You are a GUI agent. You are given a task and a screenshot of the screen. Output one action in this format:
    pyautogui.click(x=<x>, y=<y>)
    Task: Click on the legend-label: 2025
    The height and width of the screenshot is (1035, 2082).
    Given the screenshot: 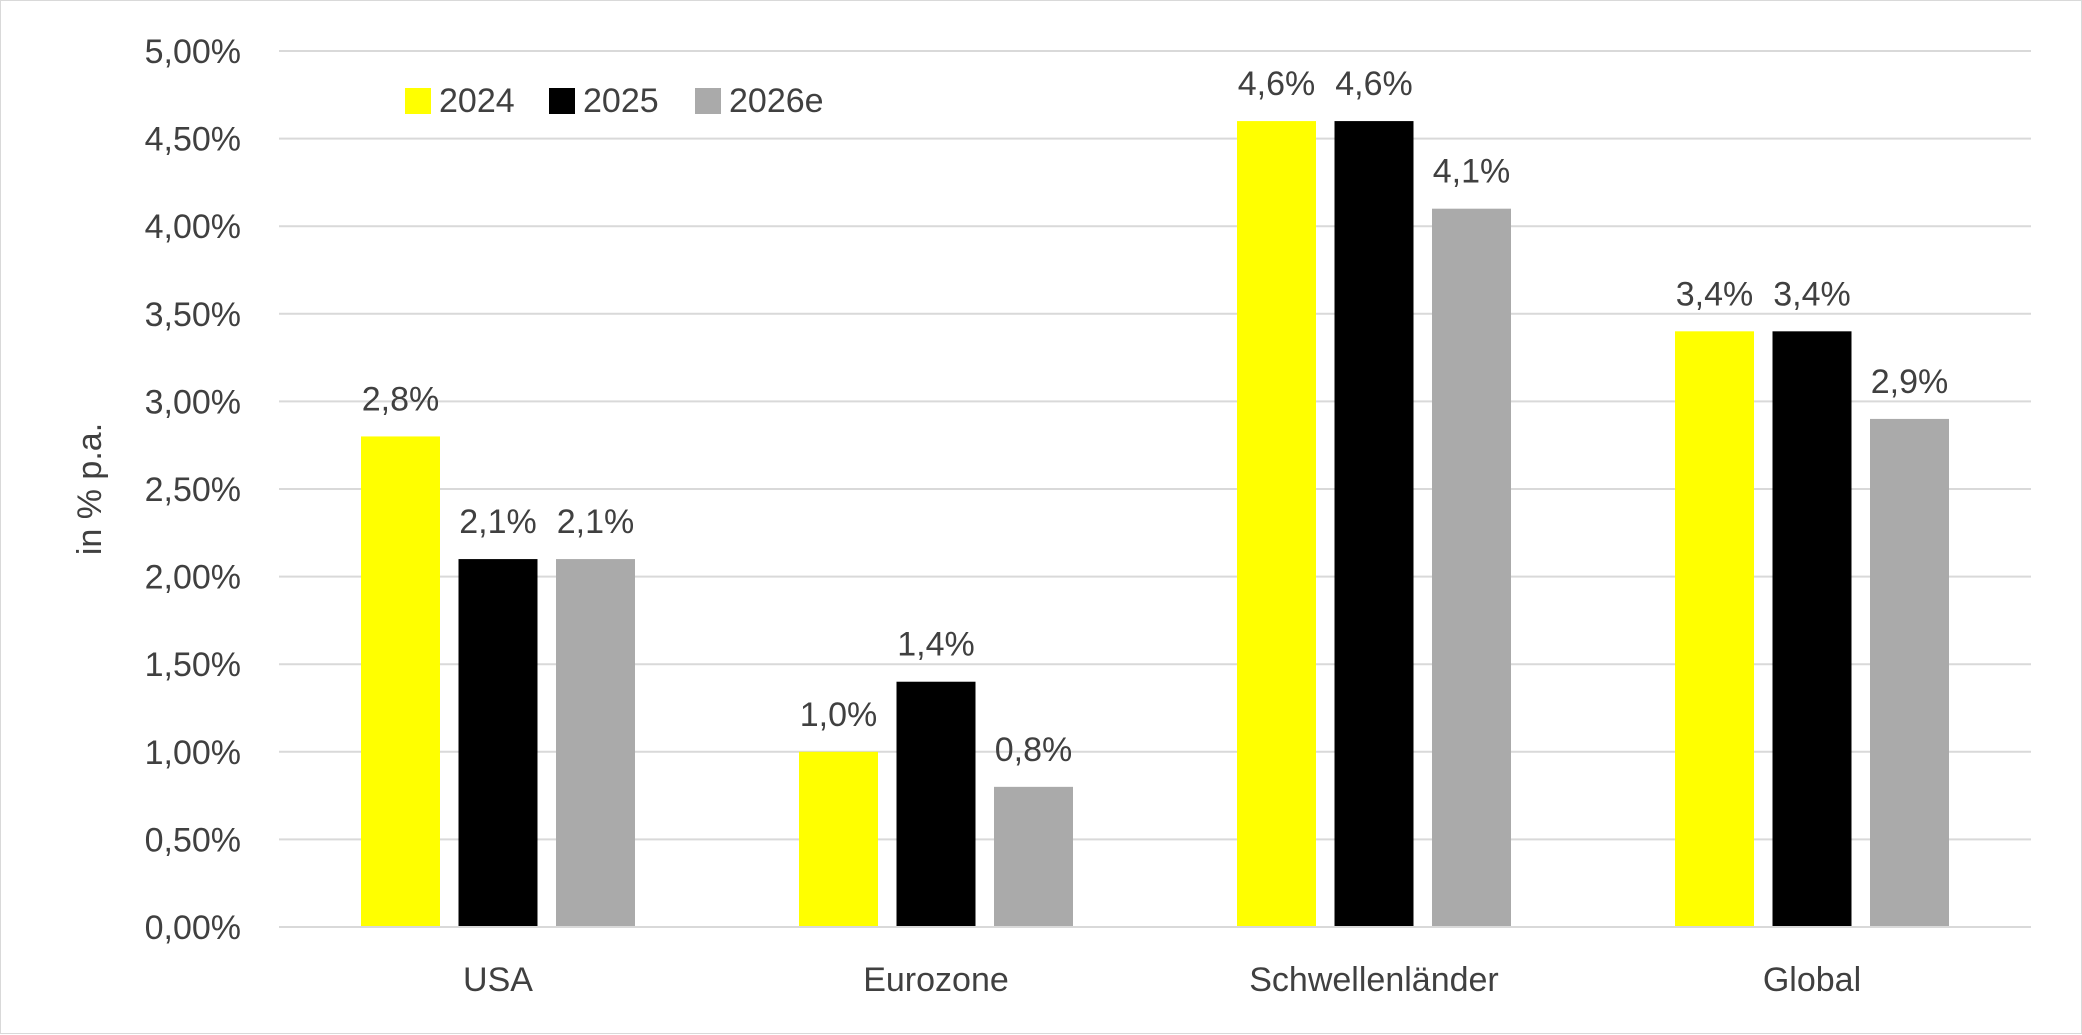 What is the action you would take?
    pyautogui.click(x=621, y=101)
    